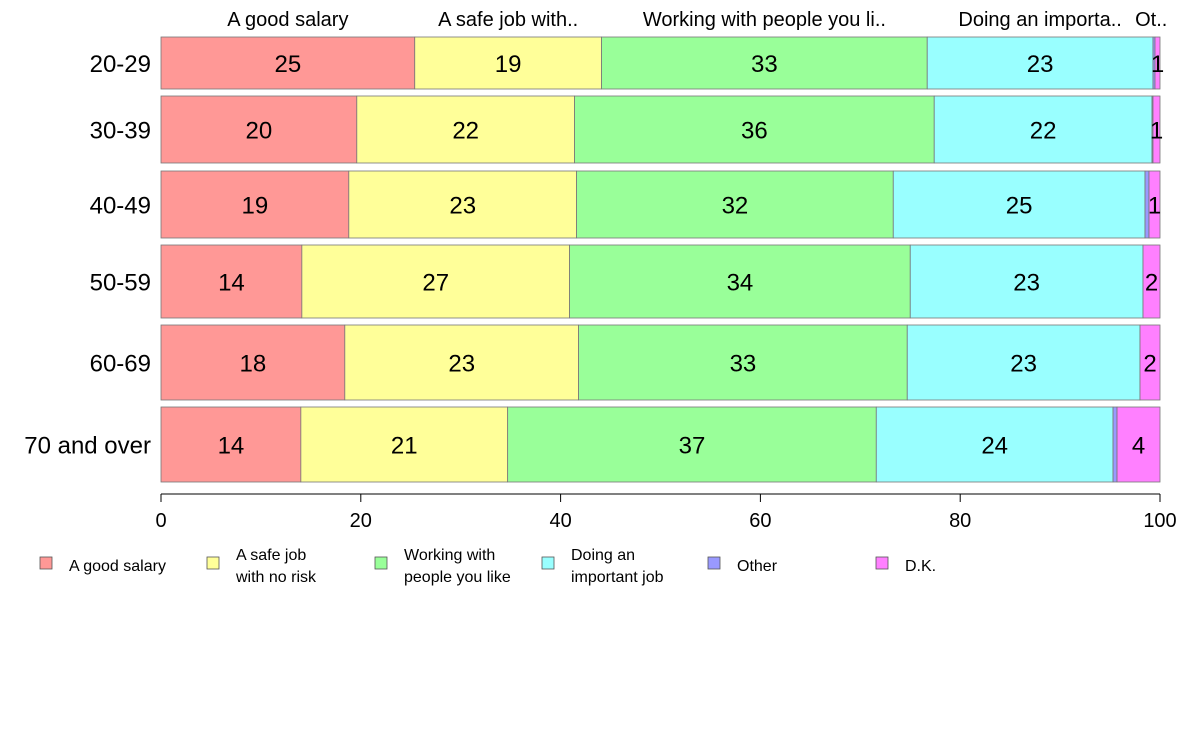 The height and width of the screenshot is (736, 1188). I want to click on x-tick-label: 60, so click(760, 521).